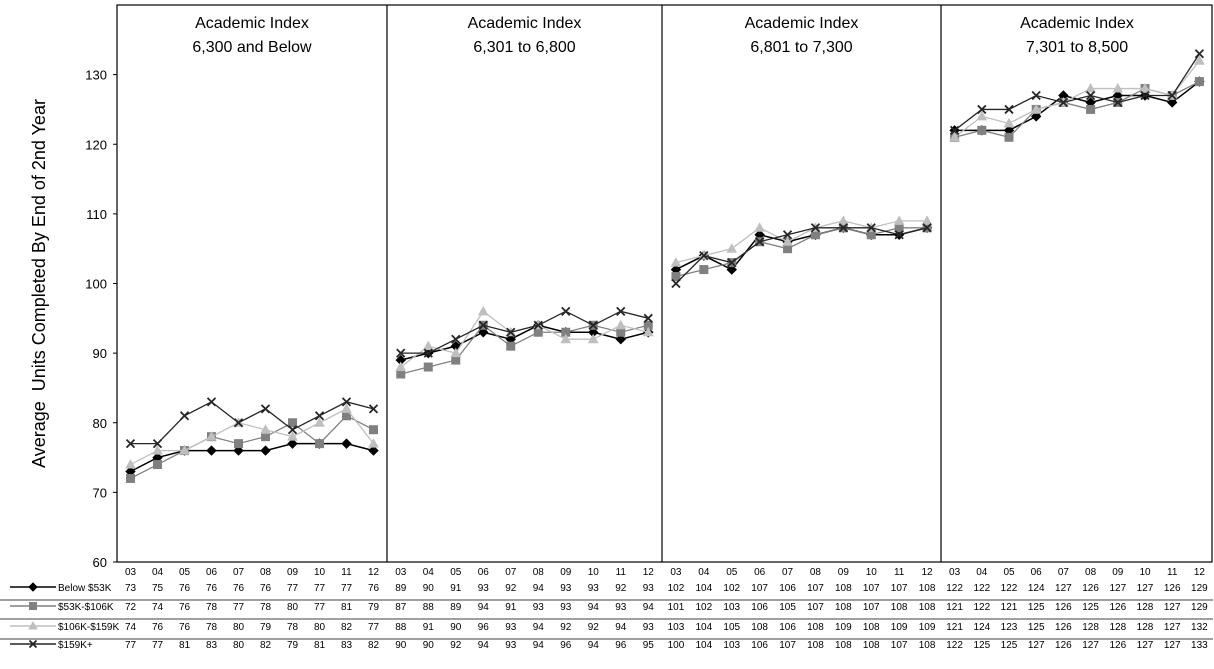 Image resolution: width=1214 pixels, height=669 pixels. I want to click on panel-title-line2: 6,300 and Below, so click(252, 47).